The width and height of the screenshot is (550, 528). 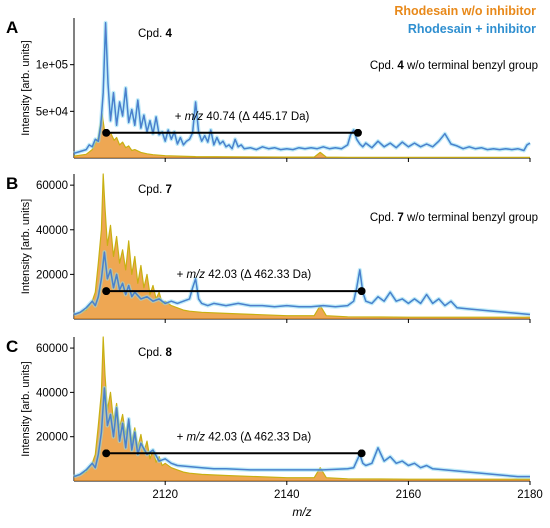 What do you see at coordinates (165, 495) in the screenshot?
I see `x-tick-label: 2120` at bounding box center [165, 495].